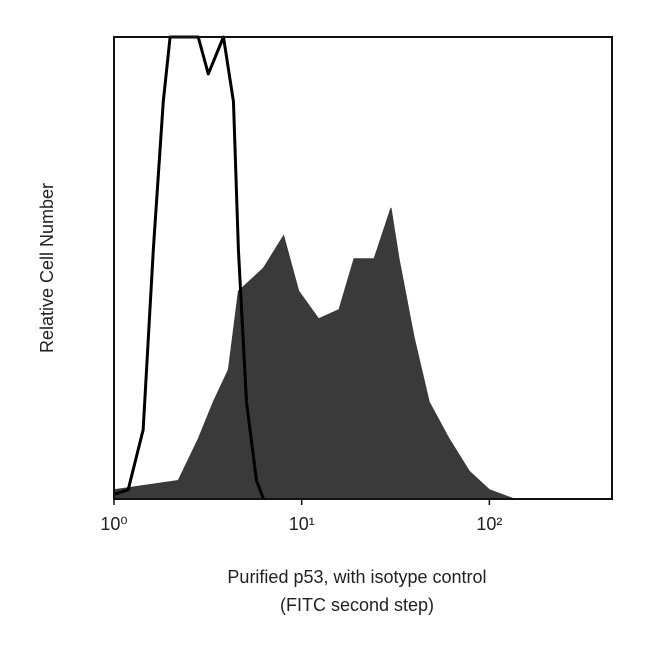 Image resolution: width=650 pixels, height=659 pixels. What do you see at coordinates (302, 524) in the screenshot?
I see `x-tick-label: 10¹` at bounding box center [302, 524].